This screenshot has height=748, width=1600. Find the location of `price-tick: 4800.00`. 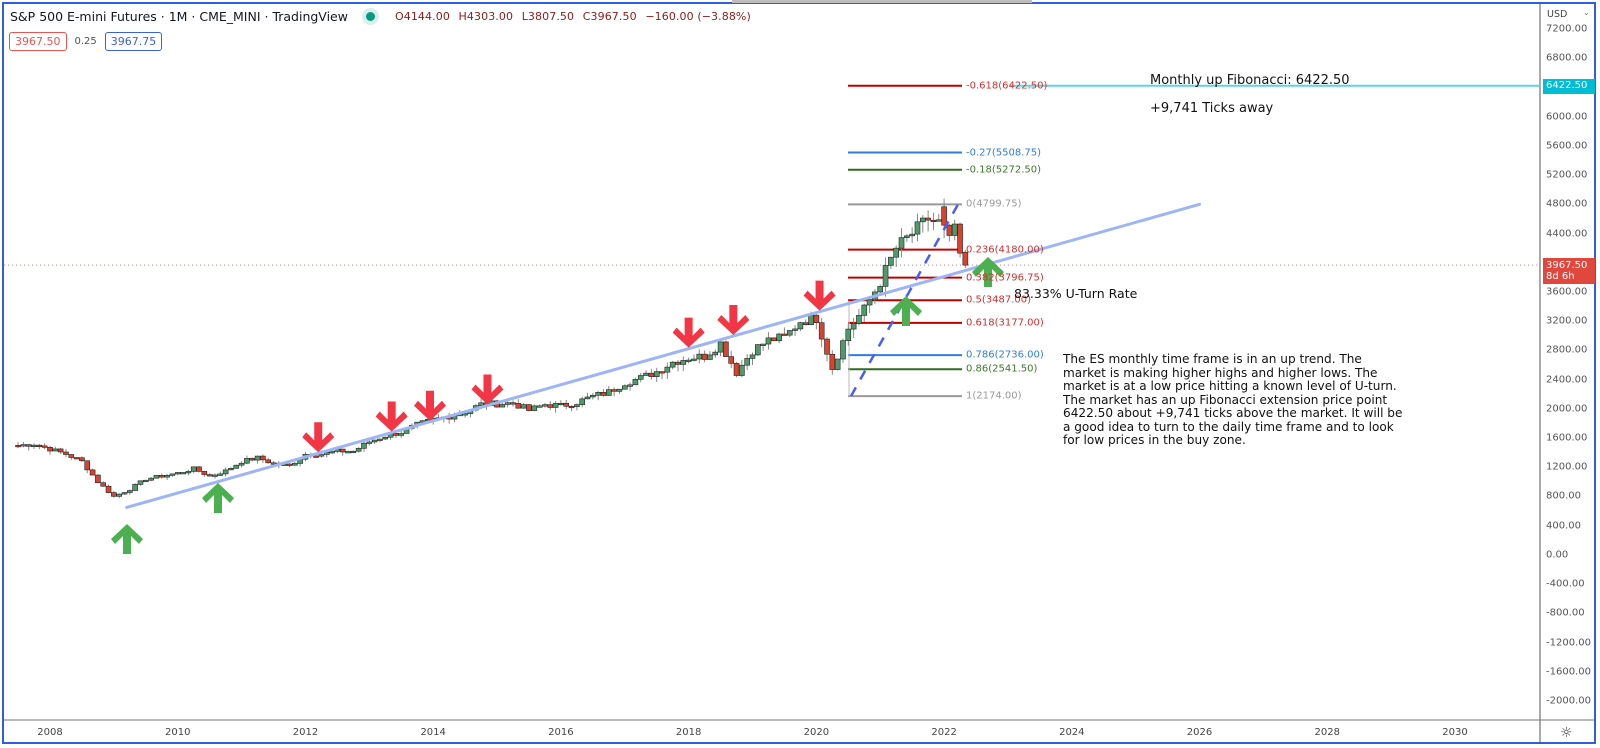

price-tick: 4800.00 is located at coordinates (1567, 204).